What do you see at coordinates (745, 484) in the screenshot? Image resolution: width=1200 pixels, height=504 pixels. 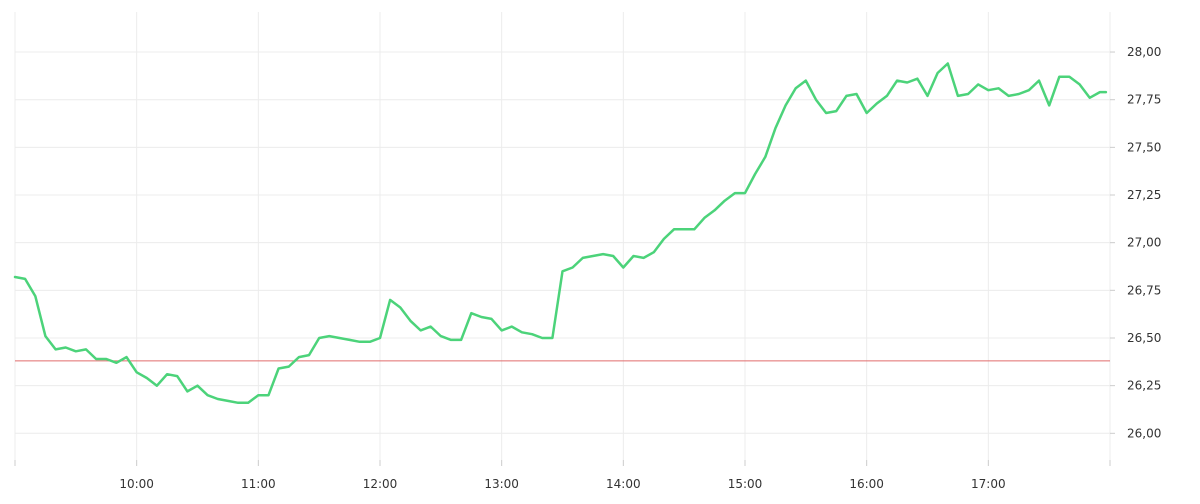 I see `x-tick-label: 15:00` at bounding box center [745, 484].